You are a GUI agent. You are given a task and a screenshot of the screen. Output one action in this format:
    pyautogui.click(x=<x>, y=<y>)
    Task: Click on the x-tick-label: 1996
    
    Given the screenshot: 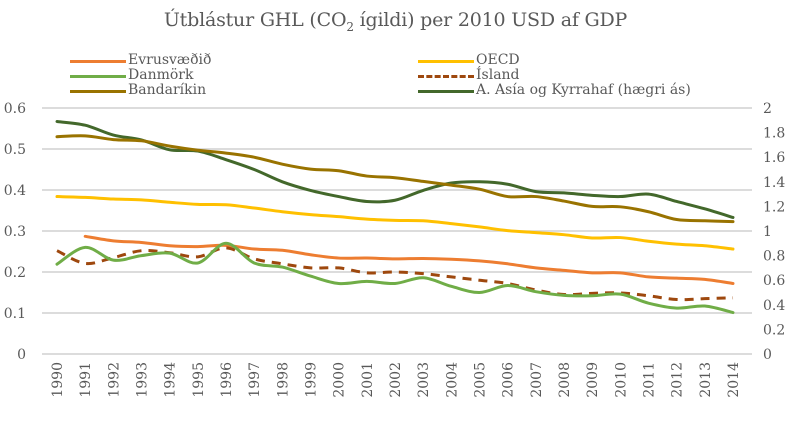 What is the action you would take?
    pyautogui.click(x=227, y=380)
    